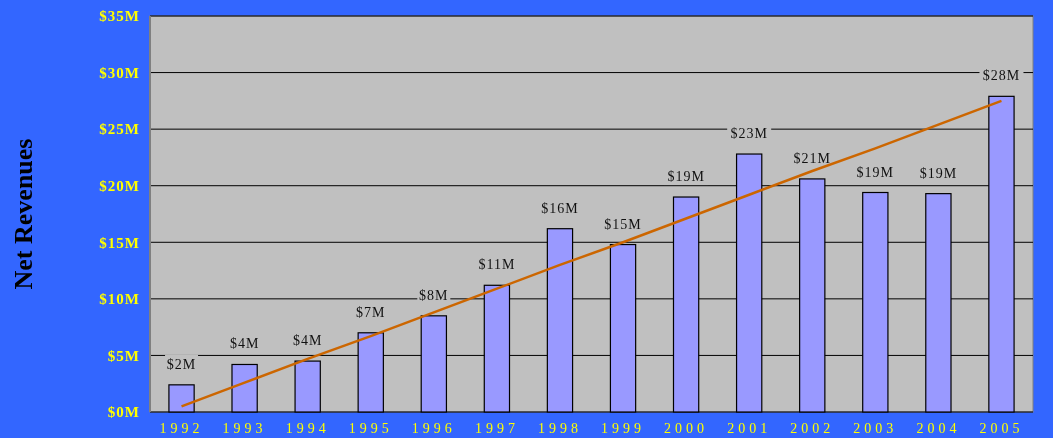 This screenshot has height=438, width=1053. Describe the element at coordinates (749, 428) in the screenshot. I see `x-tick-label: 2001` at that location.